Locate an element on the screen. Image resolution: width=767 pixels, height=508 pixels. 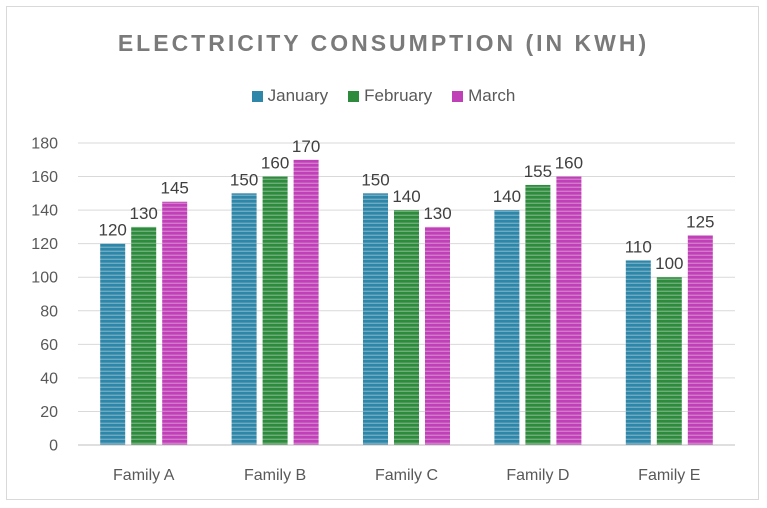
chart-title: ELECTRICITY CONSUMPTION (IN KWH) is located at coordinates (383, 43).